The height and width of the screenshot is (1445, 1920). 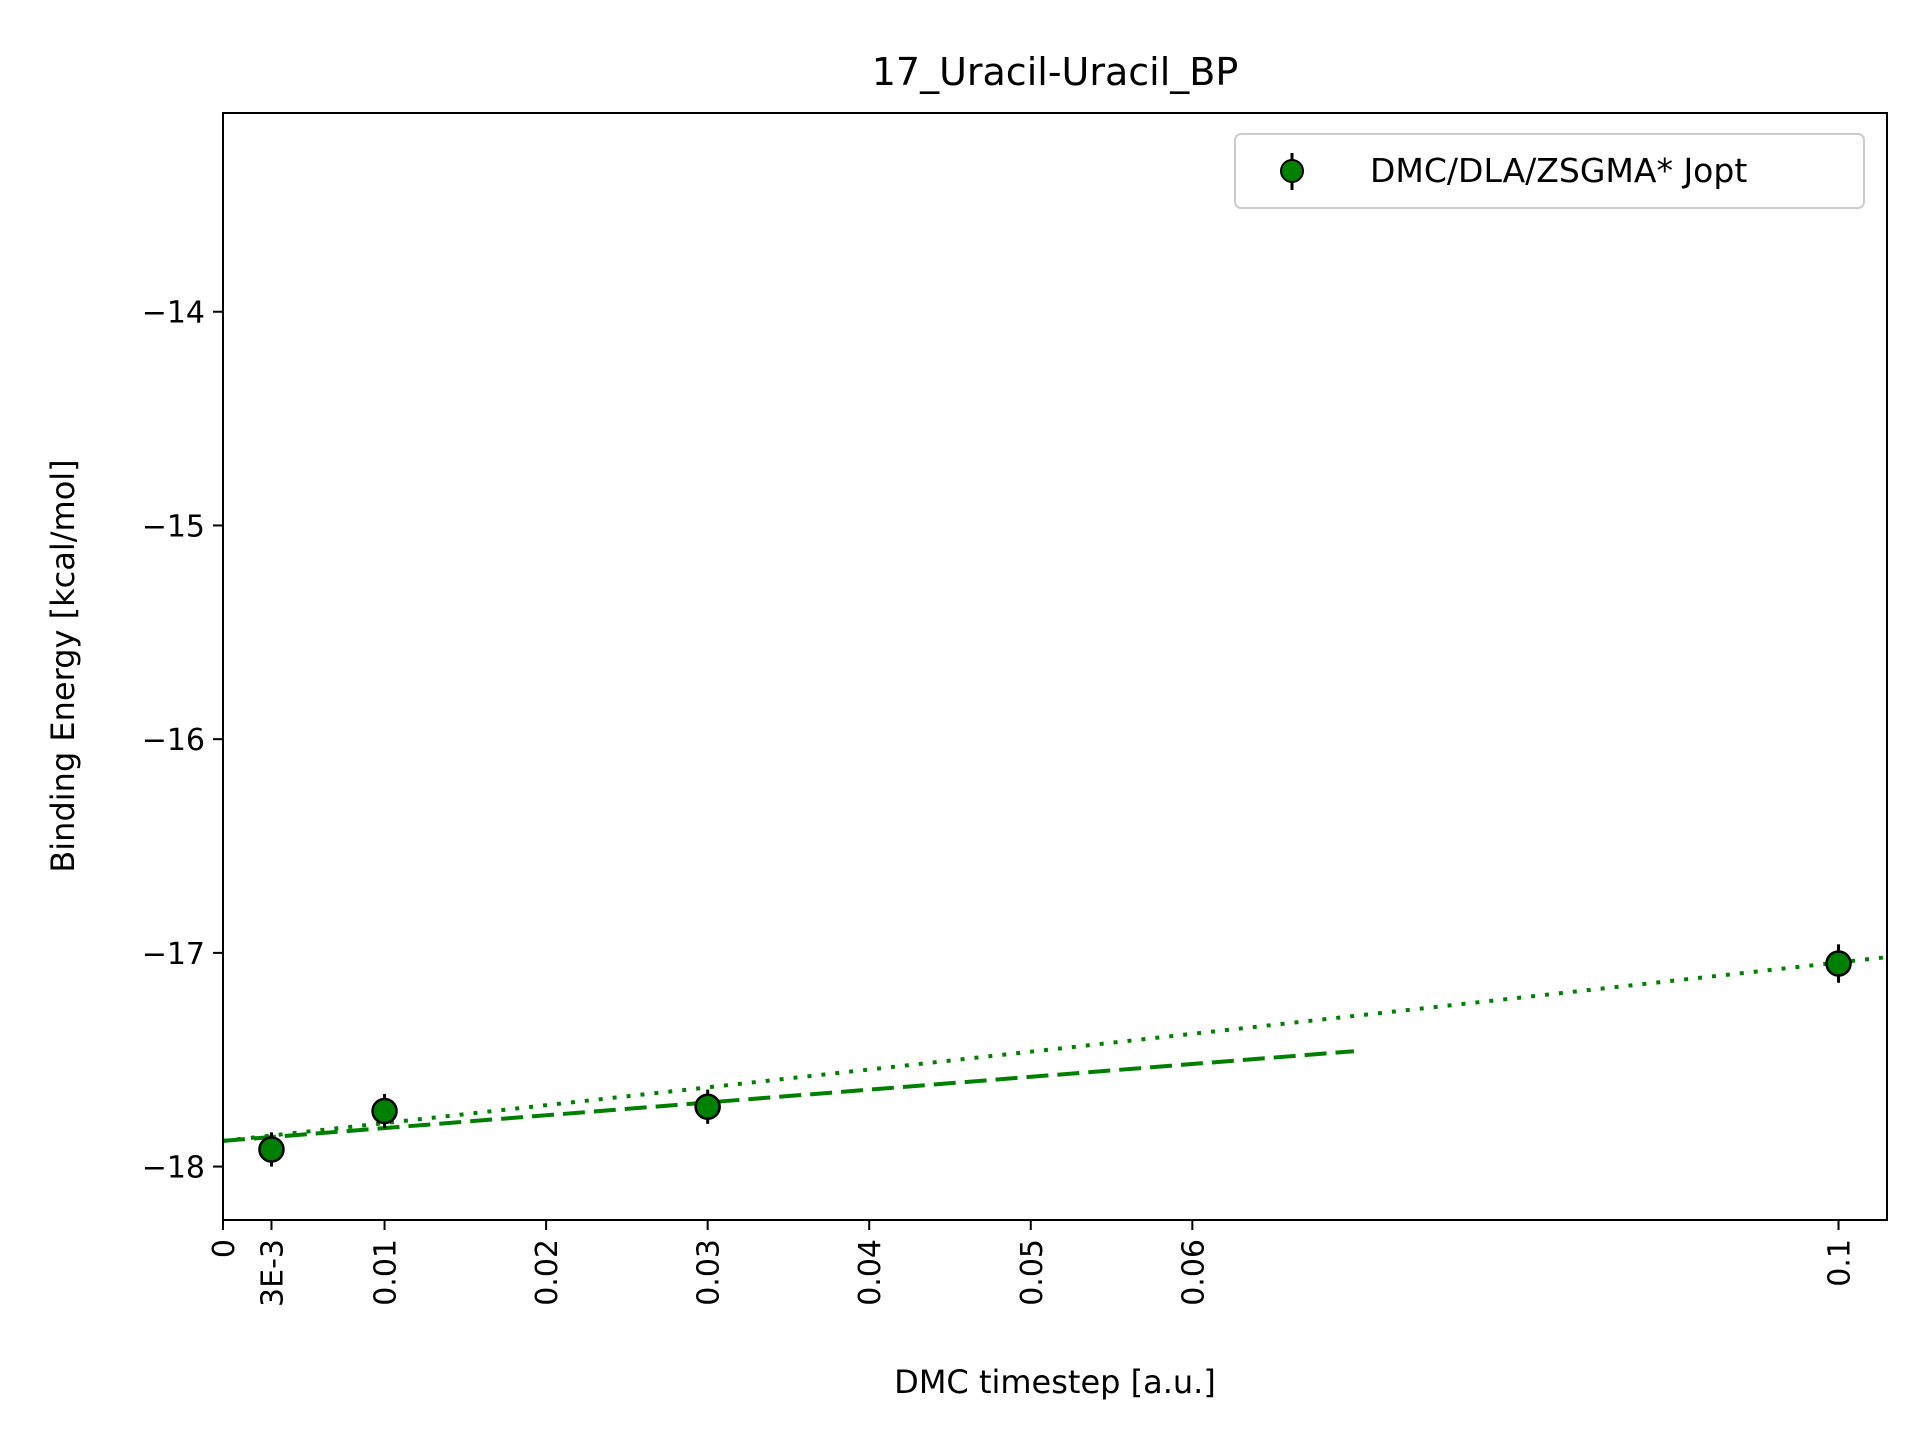 What do you see at coordinates (709, 1272) in the screenshot?
I see `x-tick-label: 0.03` at bounding box center [709, 1272].